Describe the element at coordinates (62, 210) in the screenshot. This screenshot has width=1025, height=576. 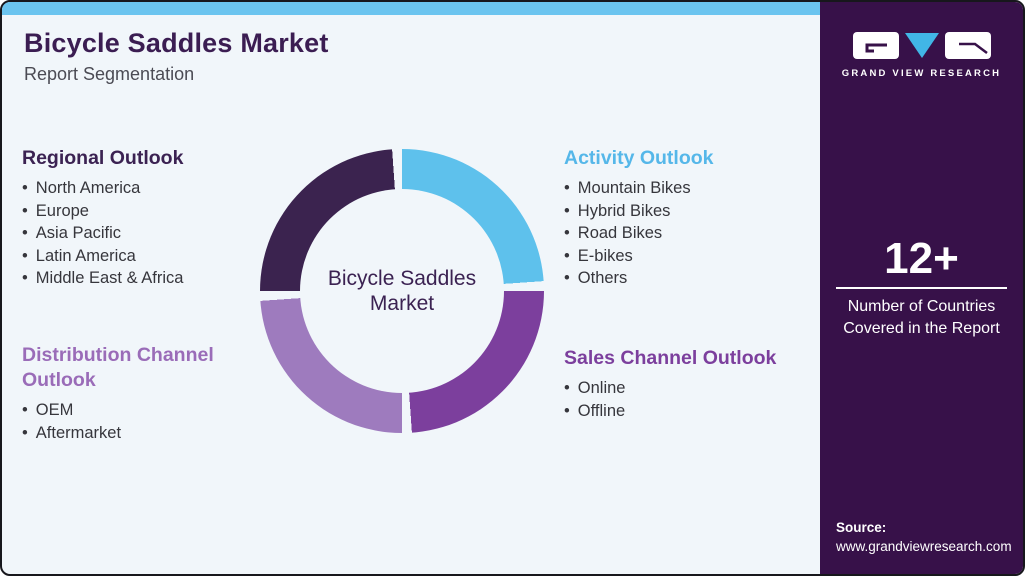
I see `list-item-label: Europe` at that location.